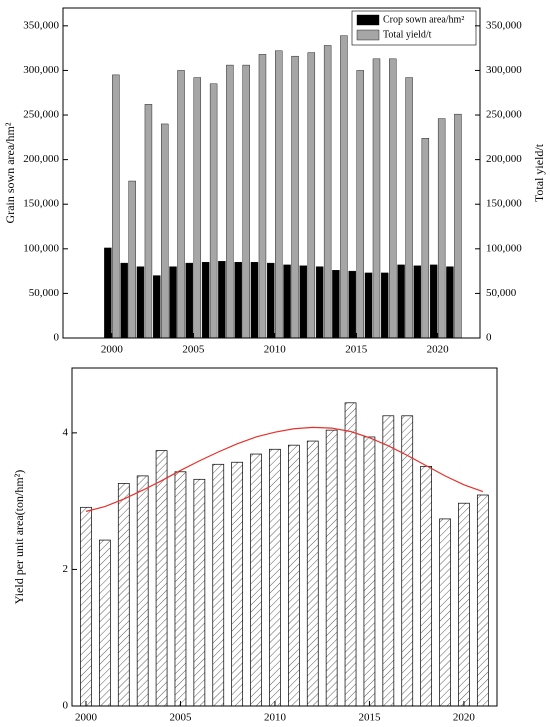  What do you see at coordinates (41, 70) in the screenshot?
I see `y-tick-label: 300,000` at bounding box center [41, 70].